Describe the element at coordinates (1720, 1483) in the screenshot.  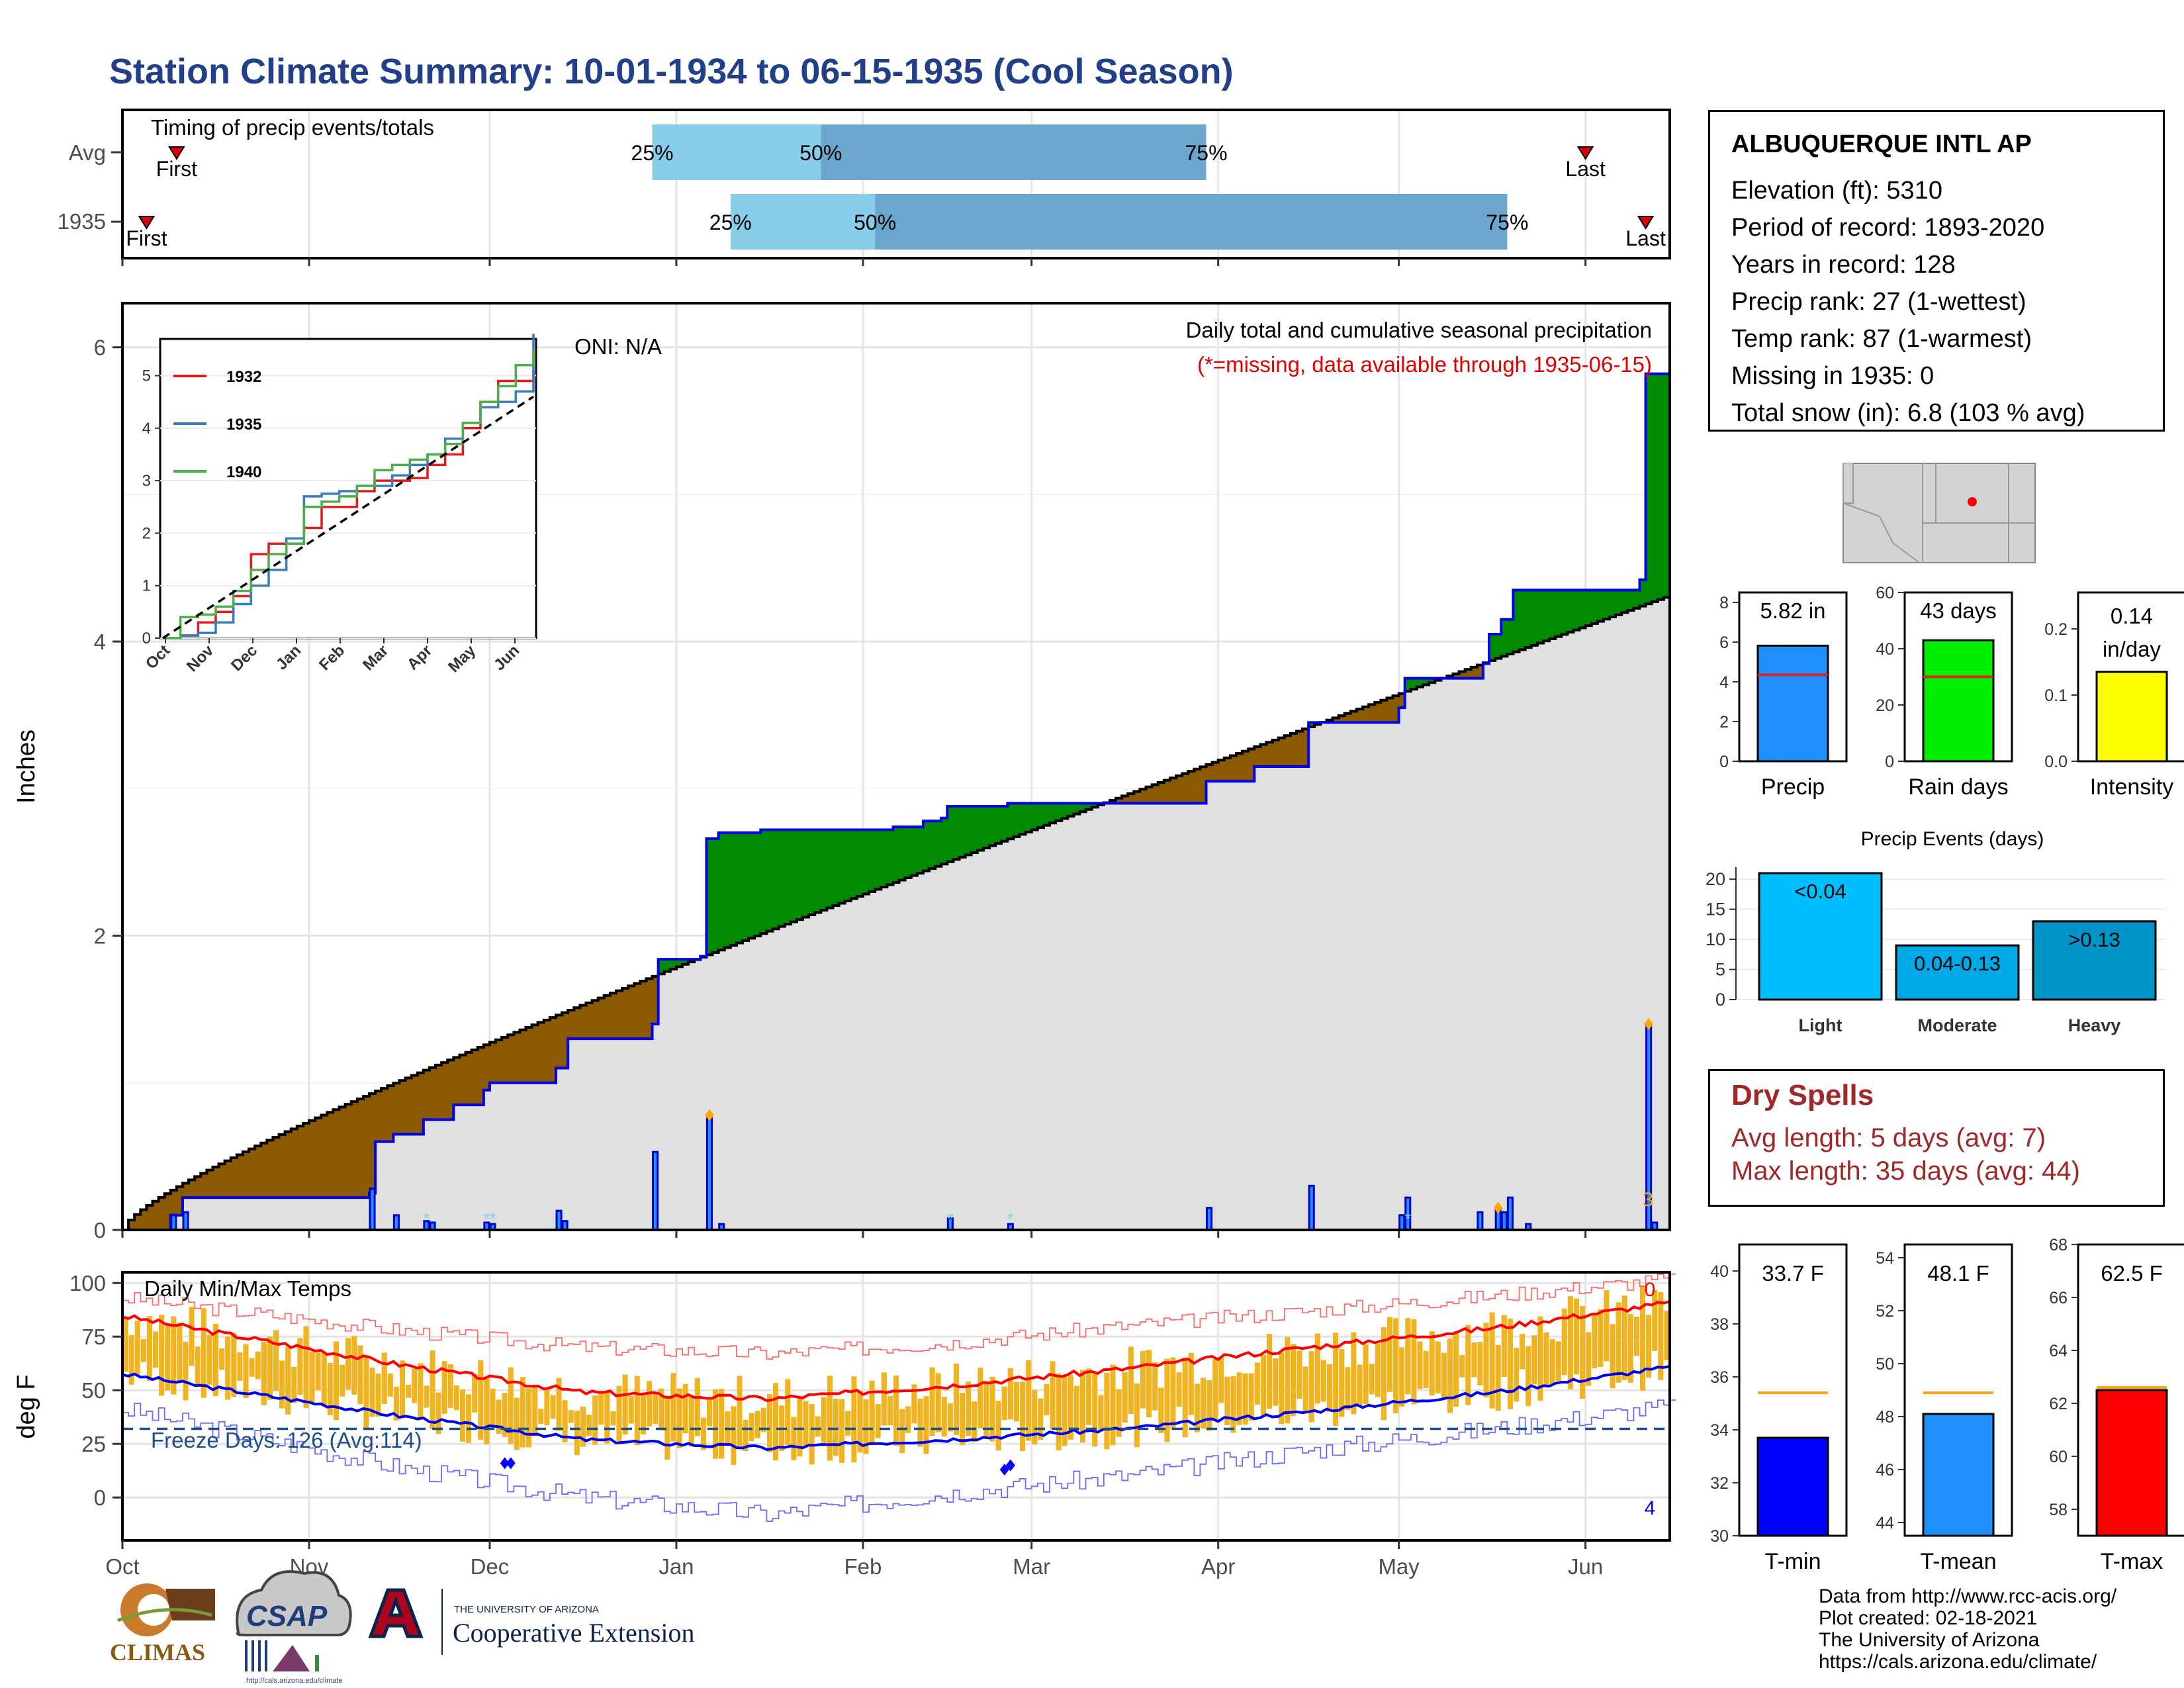
I see `summary-ytick-label: 32` at that location.